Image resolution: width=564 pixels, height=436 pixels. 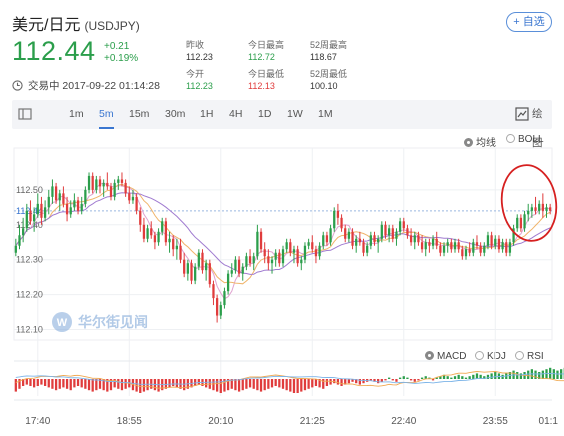 I want to click on x-tick-label: 20:10, so click(x=220, y=421).